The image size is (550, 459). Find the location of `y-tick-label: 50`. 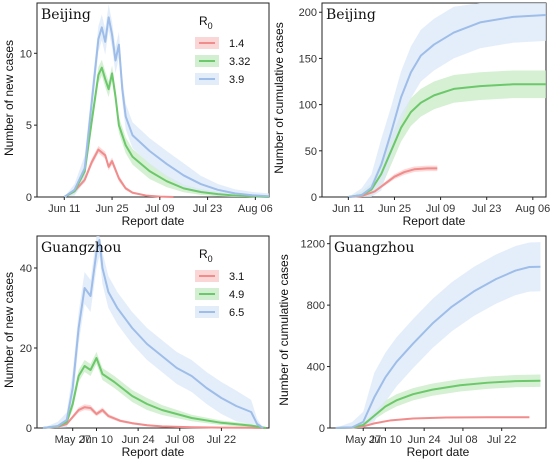

y-tick-label: 50 is located at coordinates (311, 152).